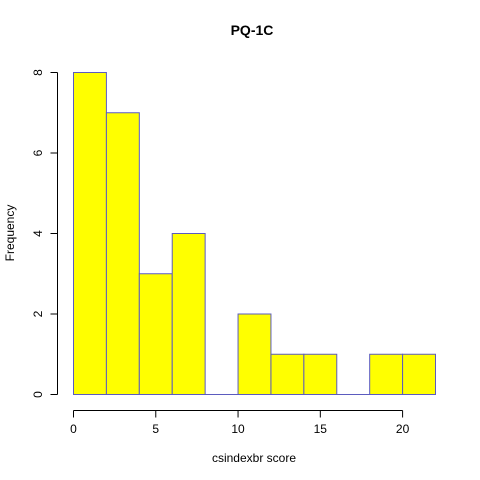 Image resolution: width=480 pixels, height=480 pixels. Describe the element at coordinates (254, 458) in the screenshot. I see `x-axis-label: csindexbr score` at that location.